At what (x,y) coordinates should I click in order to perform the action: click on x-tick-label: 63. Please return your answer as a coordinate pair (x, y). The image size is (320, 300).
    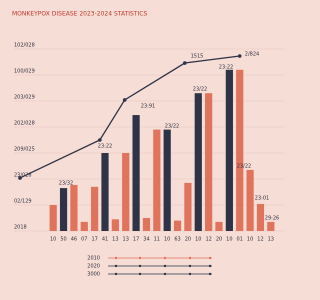
    Looking at the image, I should click on (177, 240).